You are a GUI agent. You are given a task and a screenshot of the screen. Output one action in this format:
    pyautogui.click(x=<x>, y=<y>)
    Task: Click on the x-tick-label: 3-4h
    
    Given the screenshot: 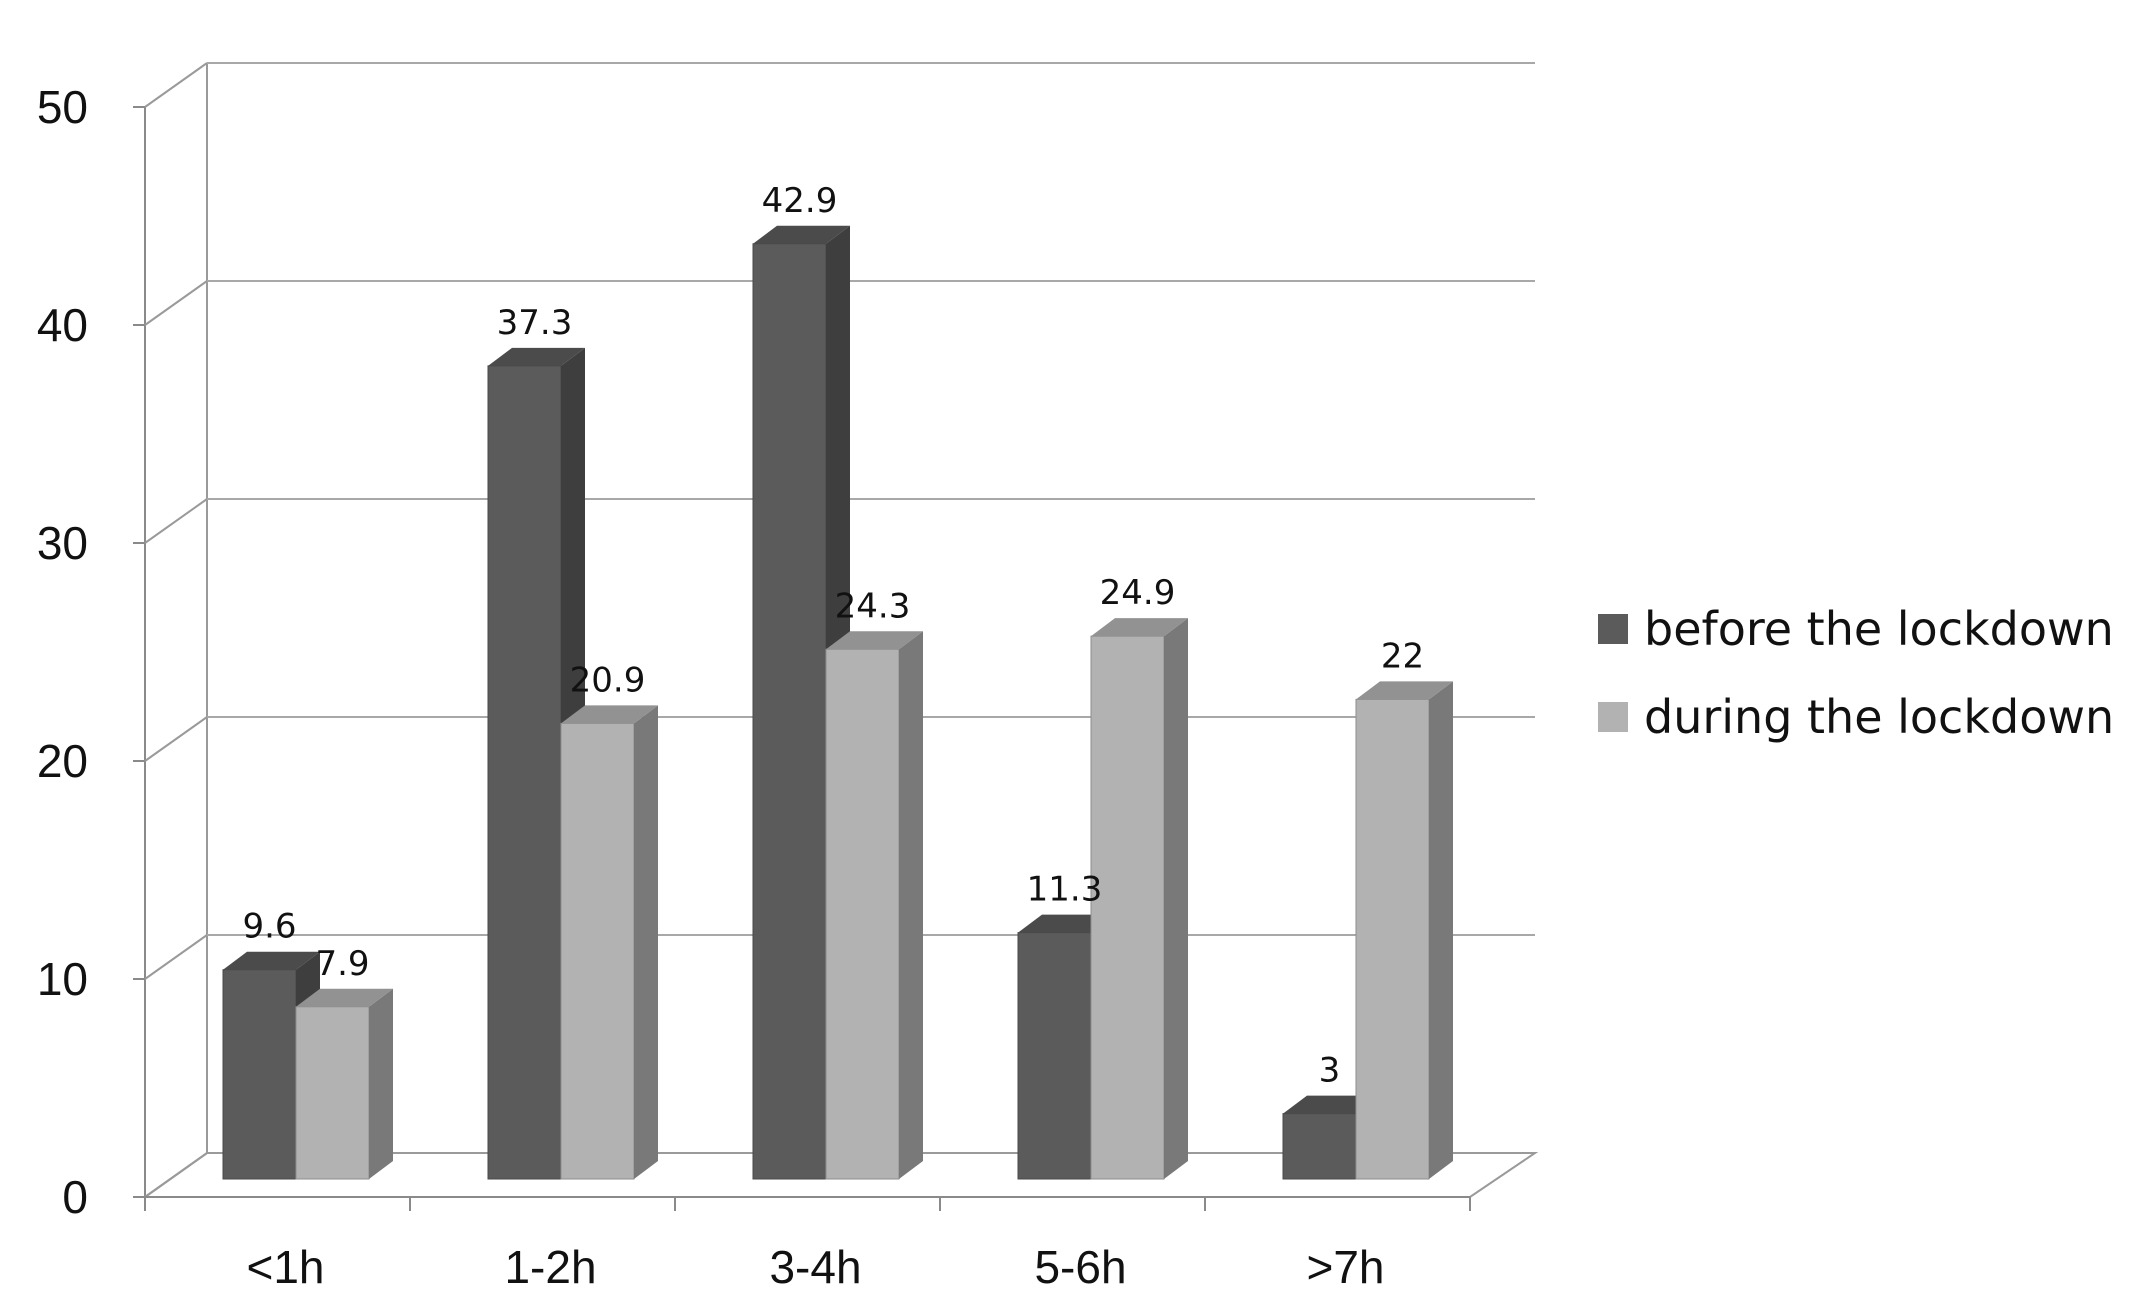 What is the action you would take?
    pyautogui.click(x=815, y=1267)
    